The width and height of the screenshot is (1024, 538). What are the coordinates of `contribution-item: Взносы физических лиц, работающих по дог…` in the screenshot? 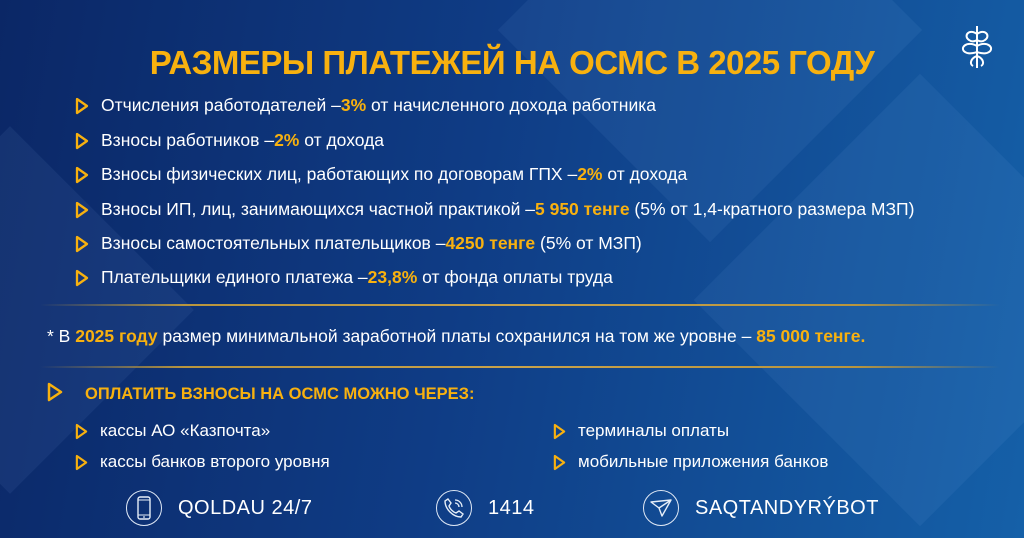 It's located at (381, 174).